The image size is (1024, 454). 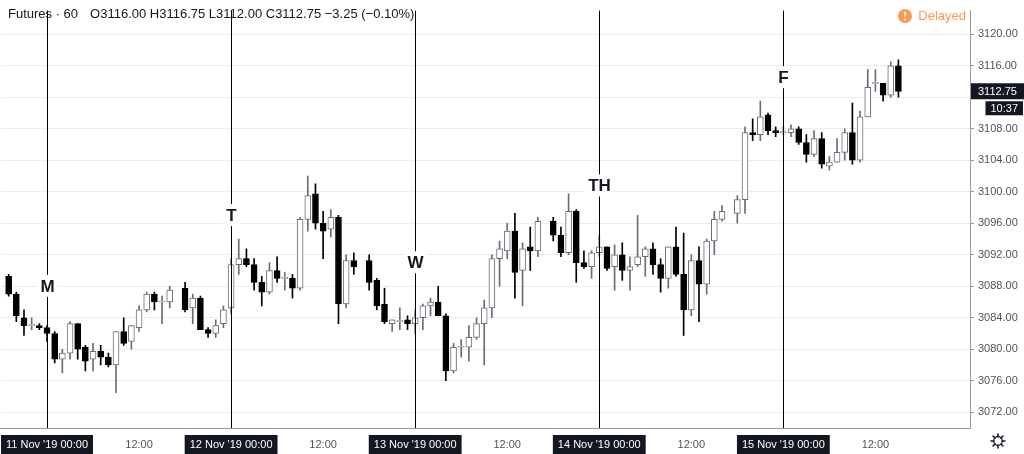 What do you see at coordinates (998, 33) in the screenshot?
I see `y-tick-label: 3120.00` at bounding box center [998, 33].